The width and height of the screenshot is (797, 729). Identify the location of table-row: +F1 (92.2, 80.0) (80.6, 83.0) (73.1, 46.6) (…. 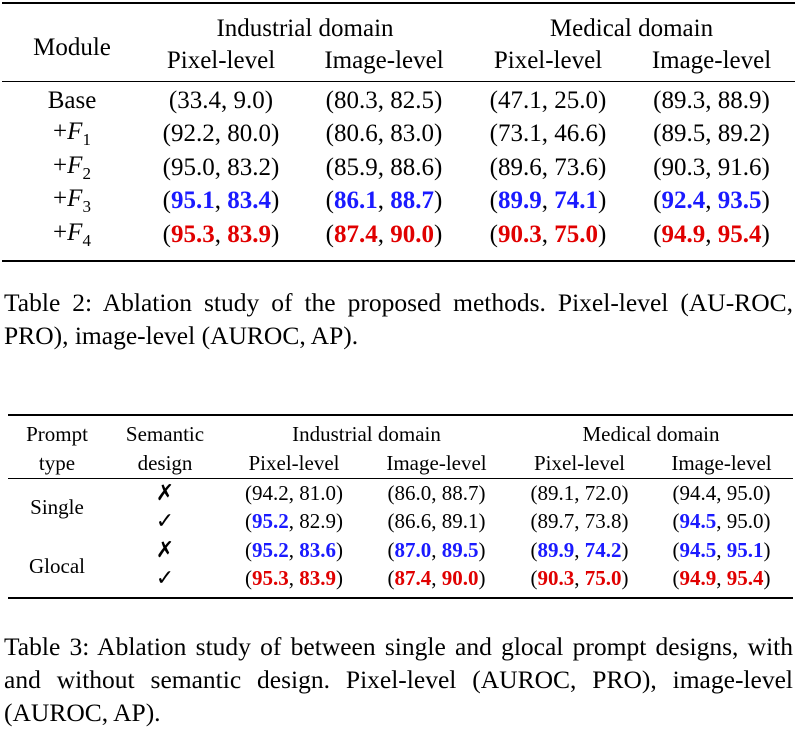
(398, 135).